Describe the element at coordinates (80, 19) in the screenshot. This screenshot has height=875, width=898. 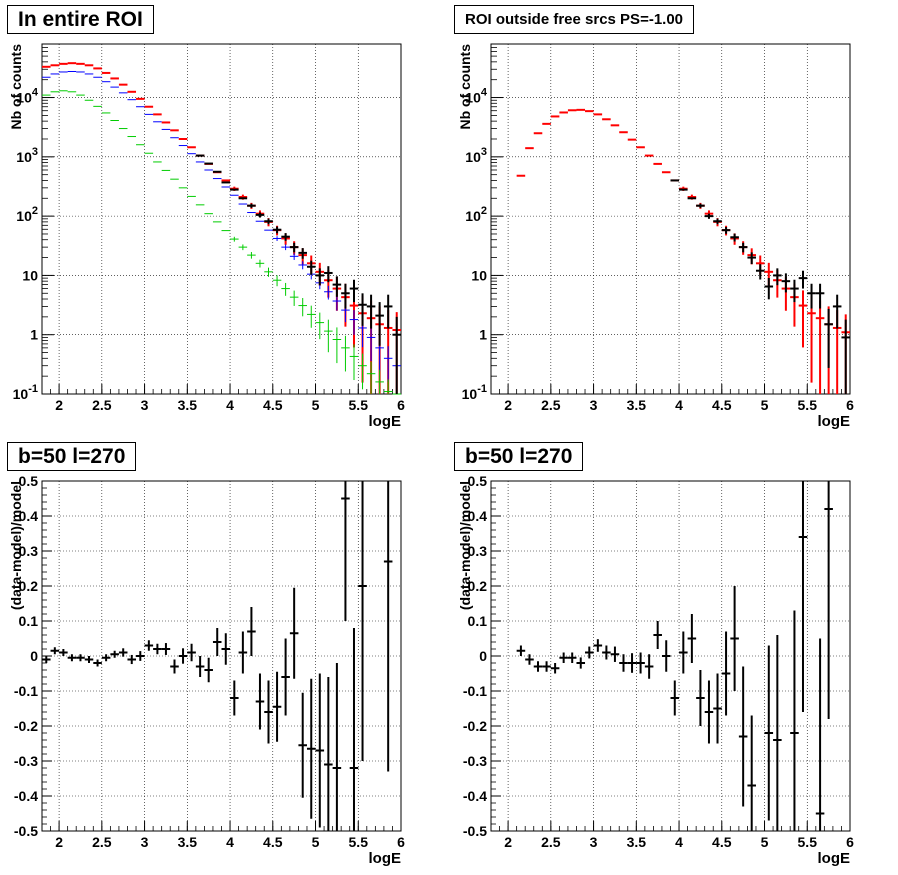
I see `chart-title: In entire ROI` at that location.